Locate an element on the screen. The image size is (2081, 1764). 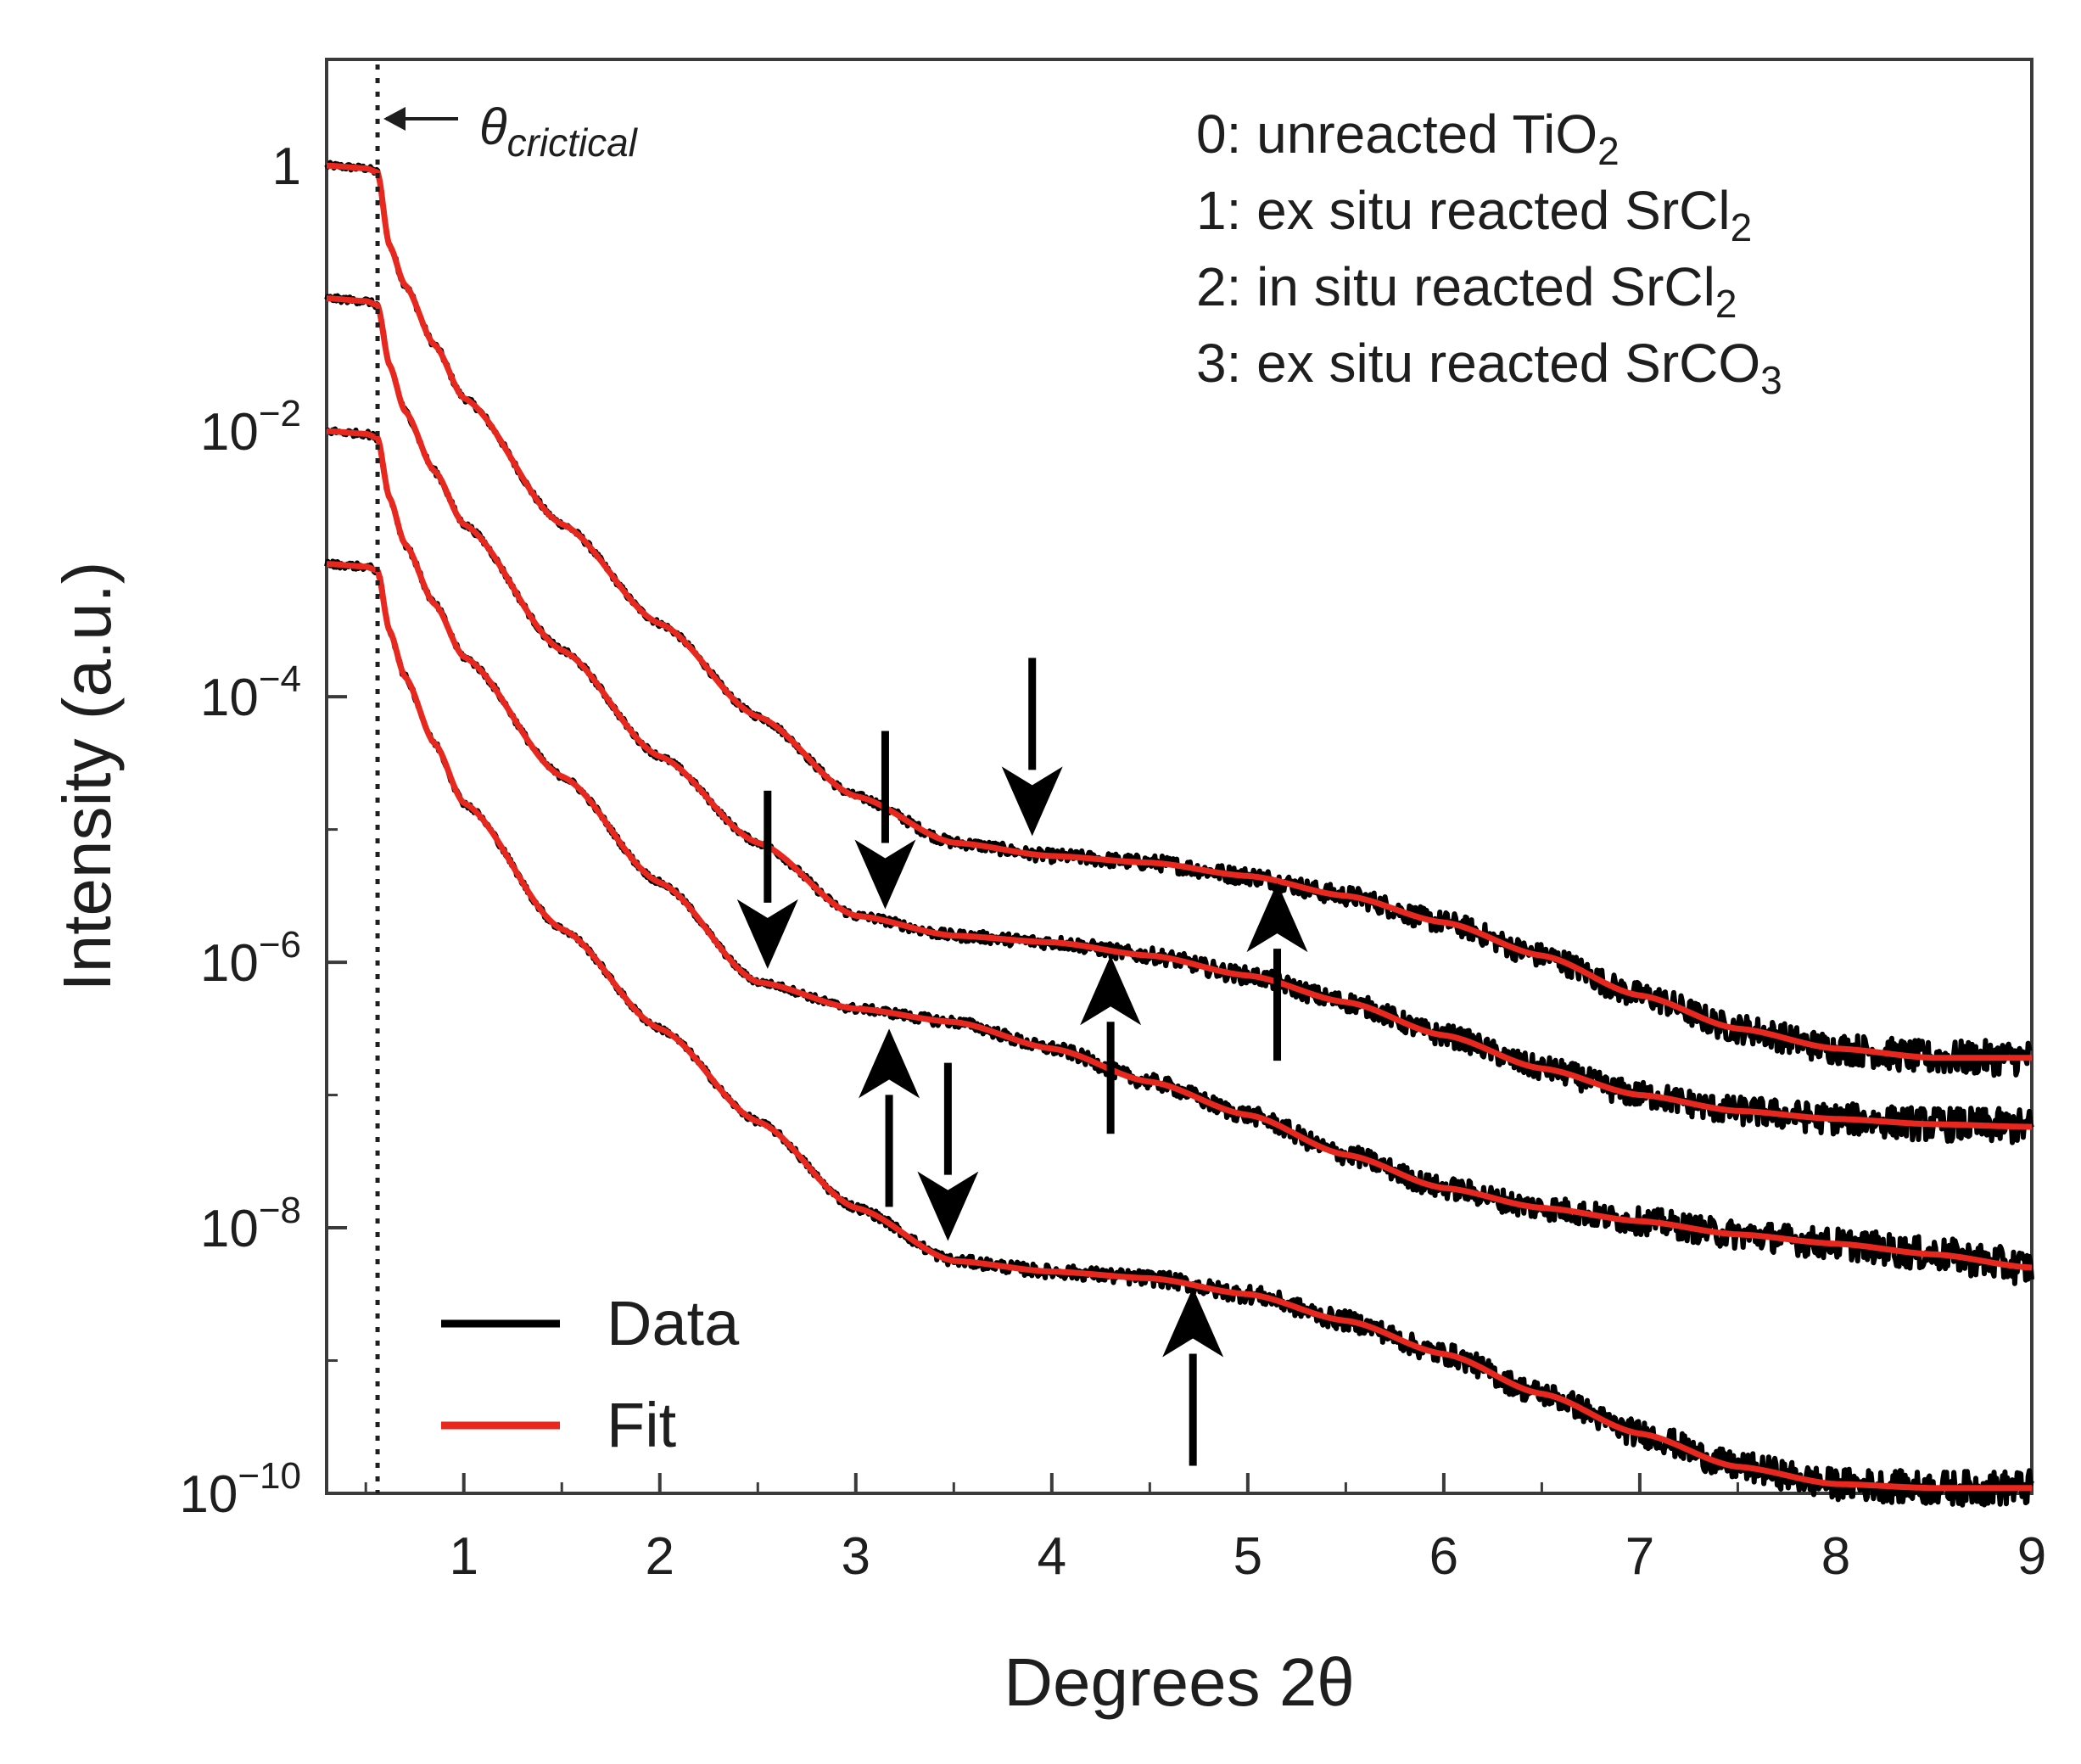
legend-label-data: Data is located at coordinates (673, 1323).